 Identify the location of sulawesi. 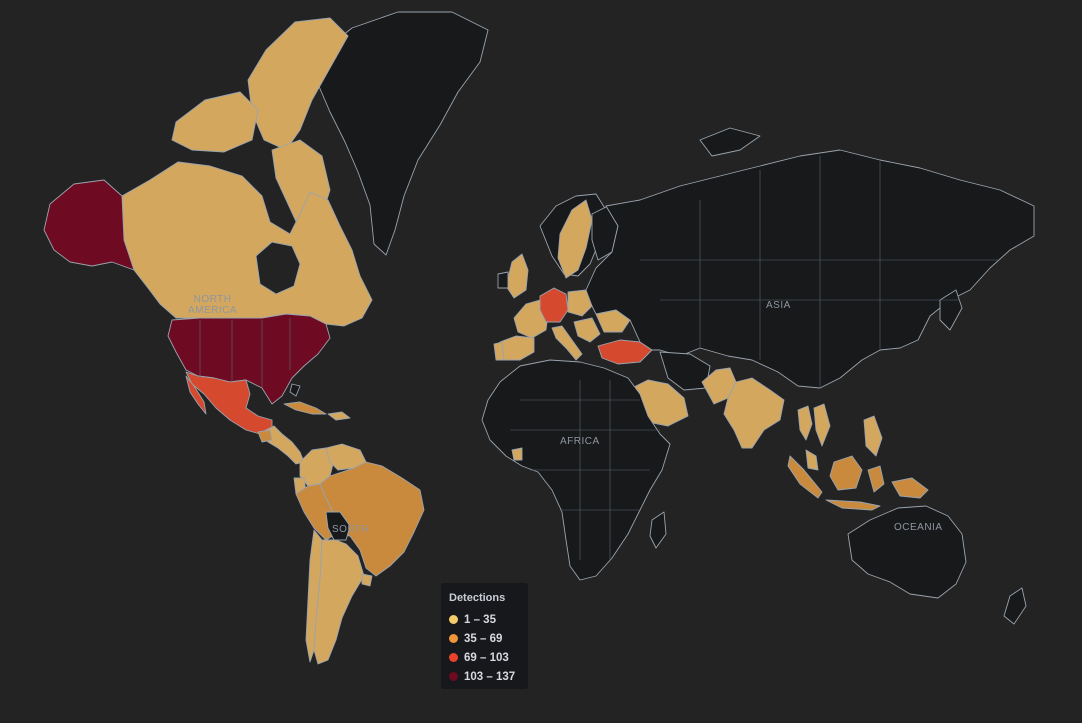
(876, 479).